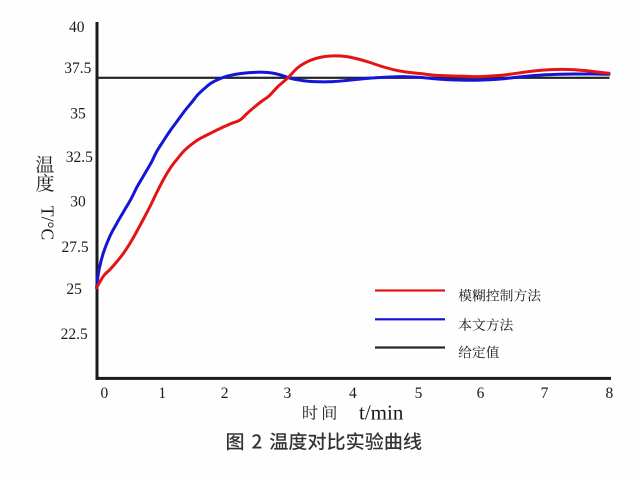 The image size is (638, 482). Describe the element at coordinates (381, 413) in the screenshot. I see `svg-text: t/min` at that location.